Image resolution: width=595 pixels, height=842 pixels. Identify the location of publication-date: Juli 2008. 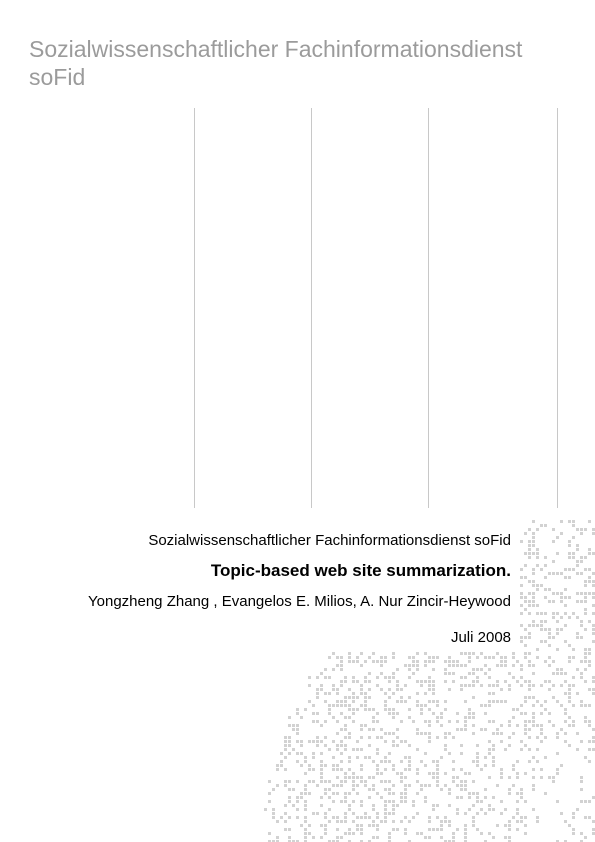
(481, 637).